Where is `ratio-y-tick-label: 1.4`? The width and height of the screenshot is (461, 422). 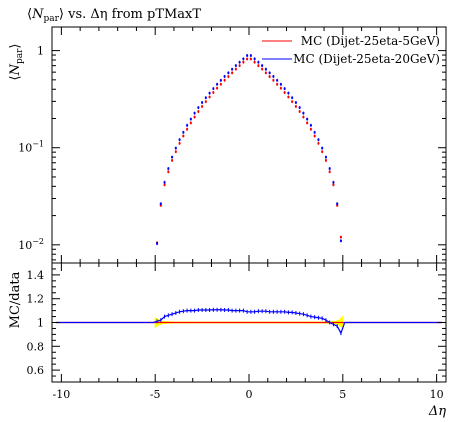
ratio-y-tick-label: 1.4 is located at coordinates (36, 275).